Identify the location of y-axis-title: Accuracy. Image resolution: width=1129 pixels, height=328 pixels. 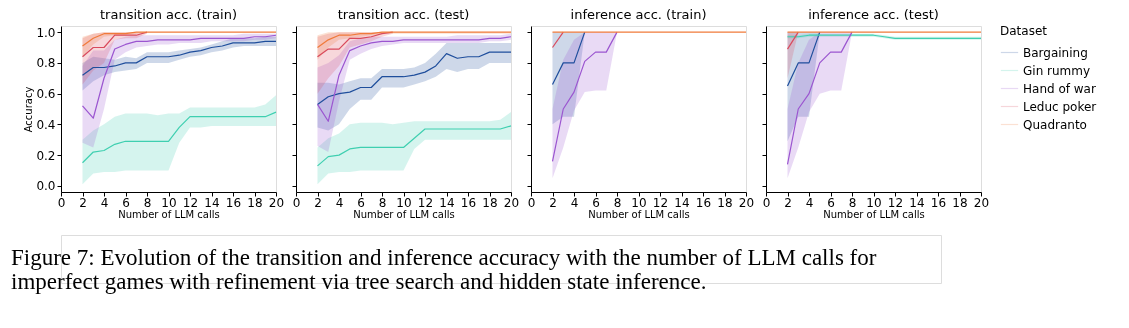
(29, 109).